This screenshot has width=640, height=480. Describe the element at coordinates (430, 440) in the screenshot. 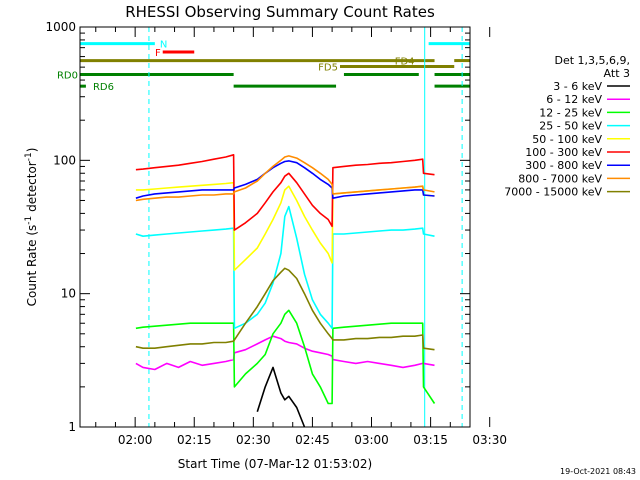

I see `x-tick-label: 03:15` at that location.